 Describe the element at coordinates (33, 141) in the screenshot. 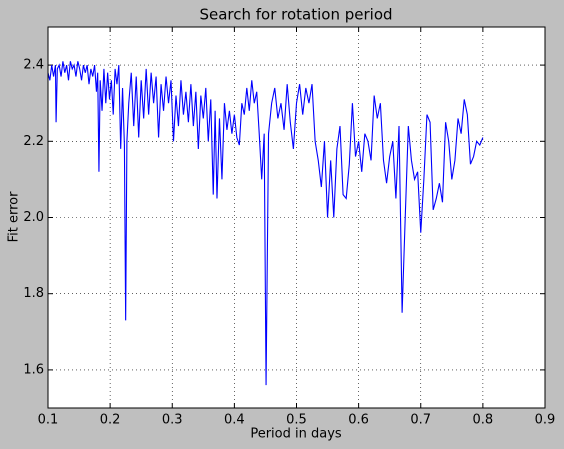

I see `y-tick-label: 2.2` at that location.